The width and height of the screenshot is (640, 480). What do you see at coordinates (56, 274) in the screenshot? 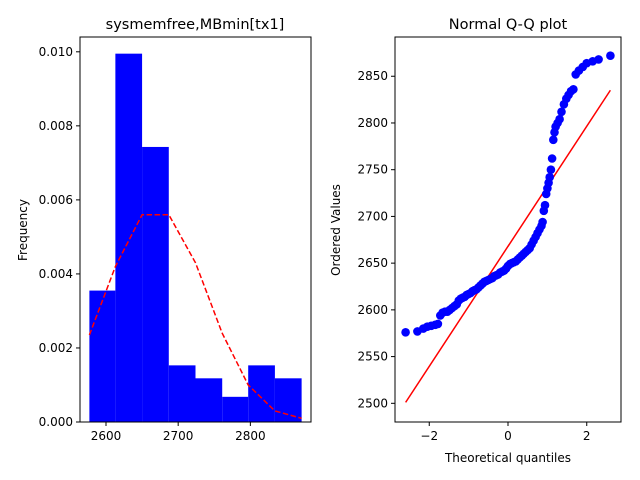
I see `histogram-y-tick-label: 0.004` at bounding box center [56, 274].